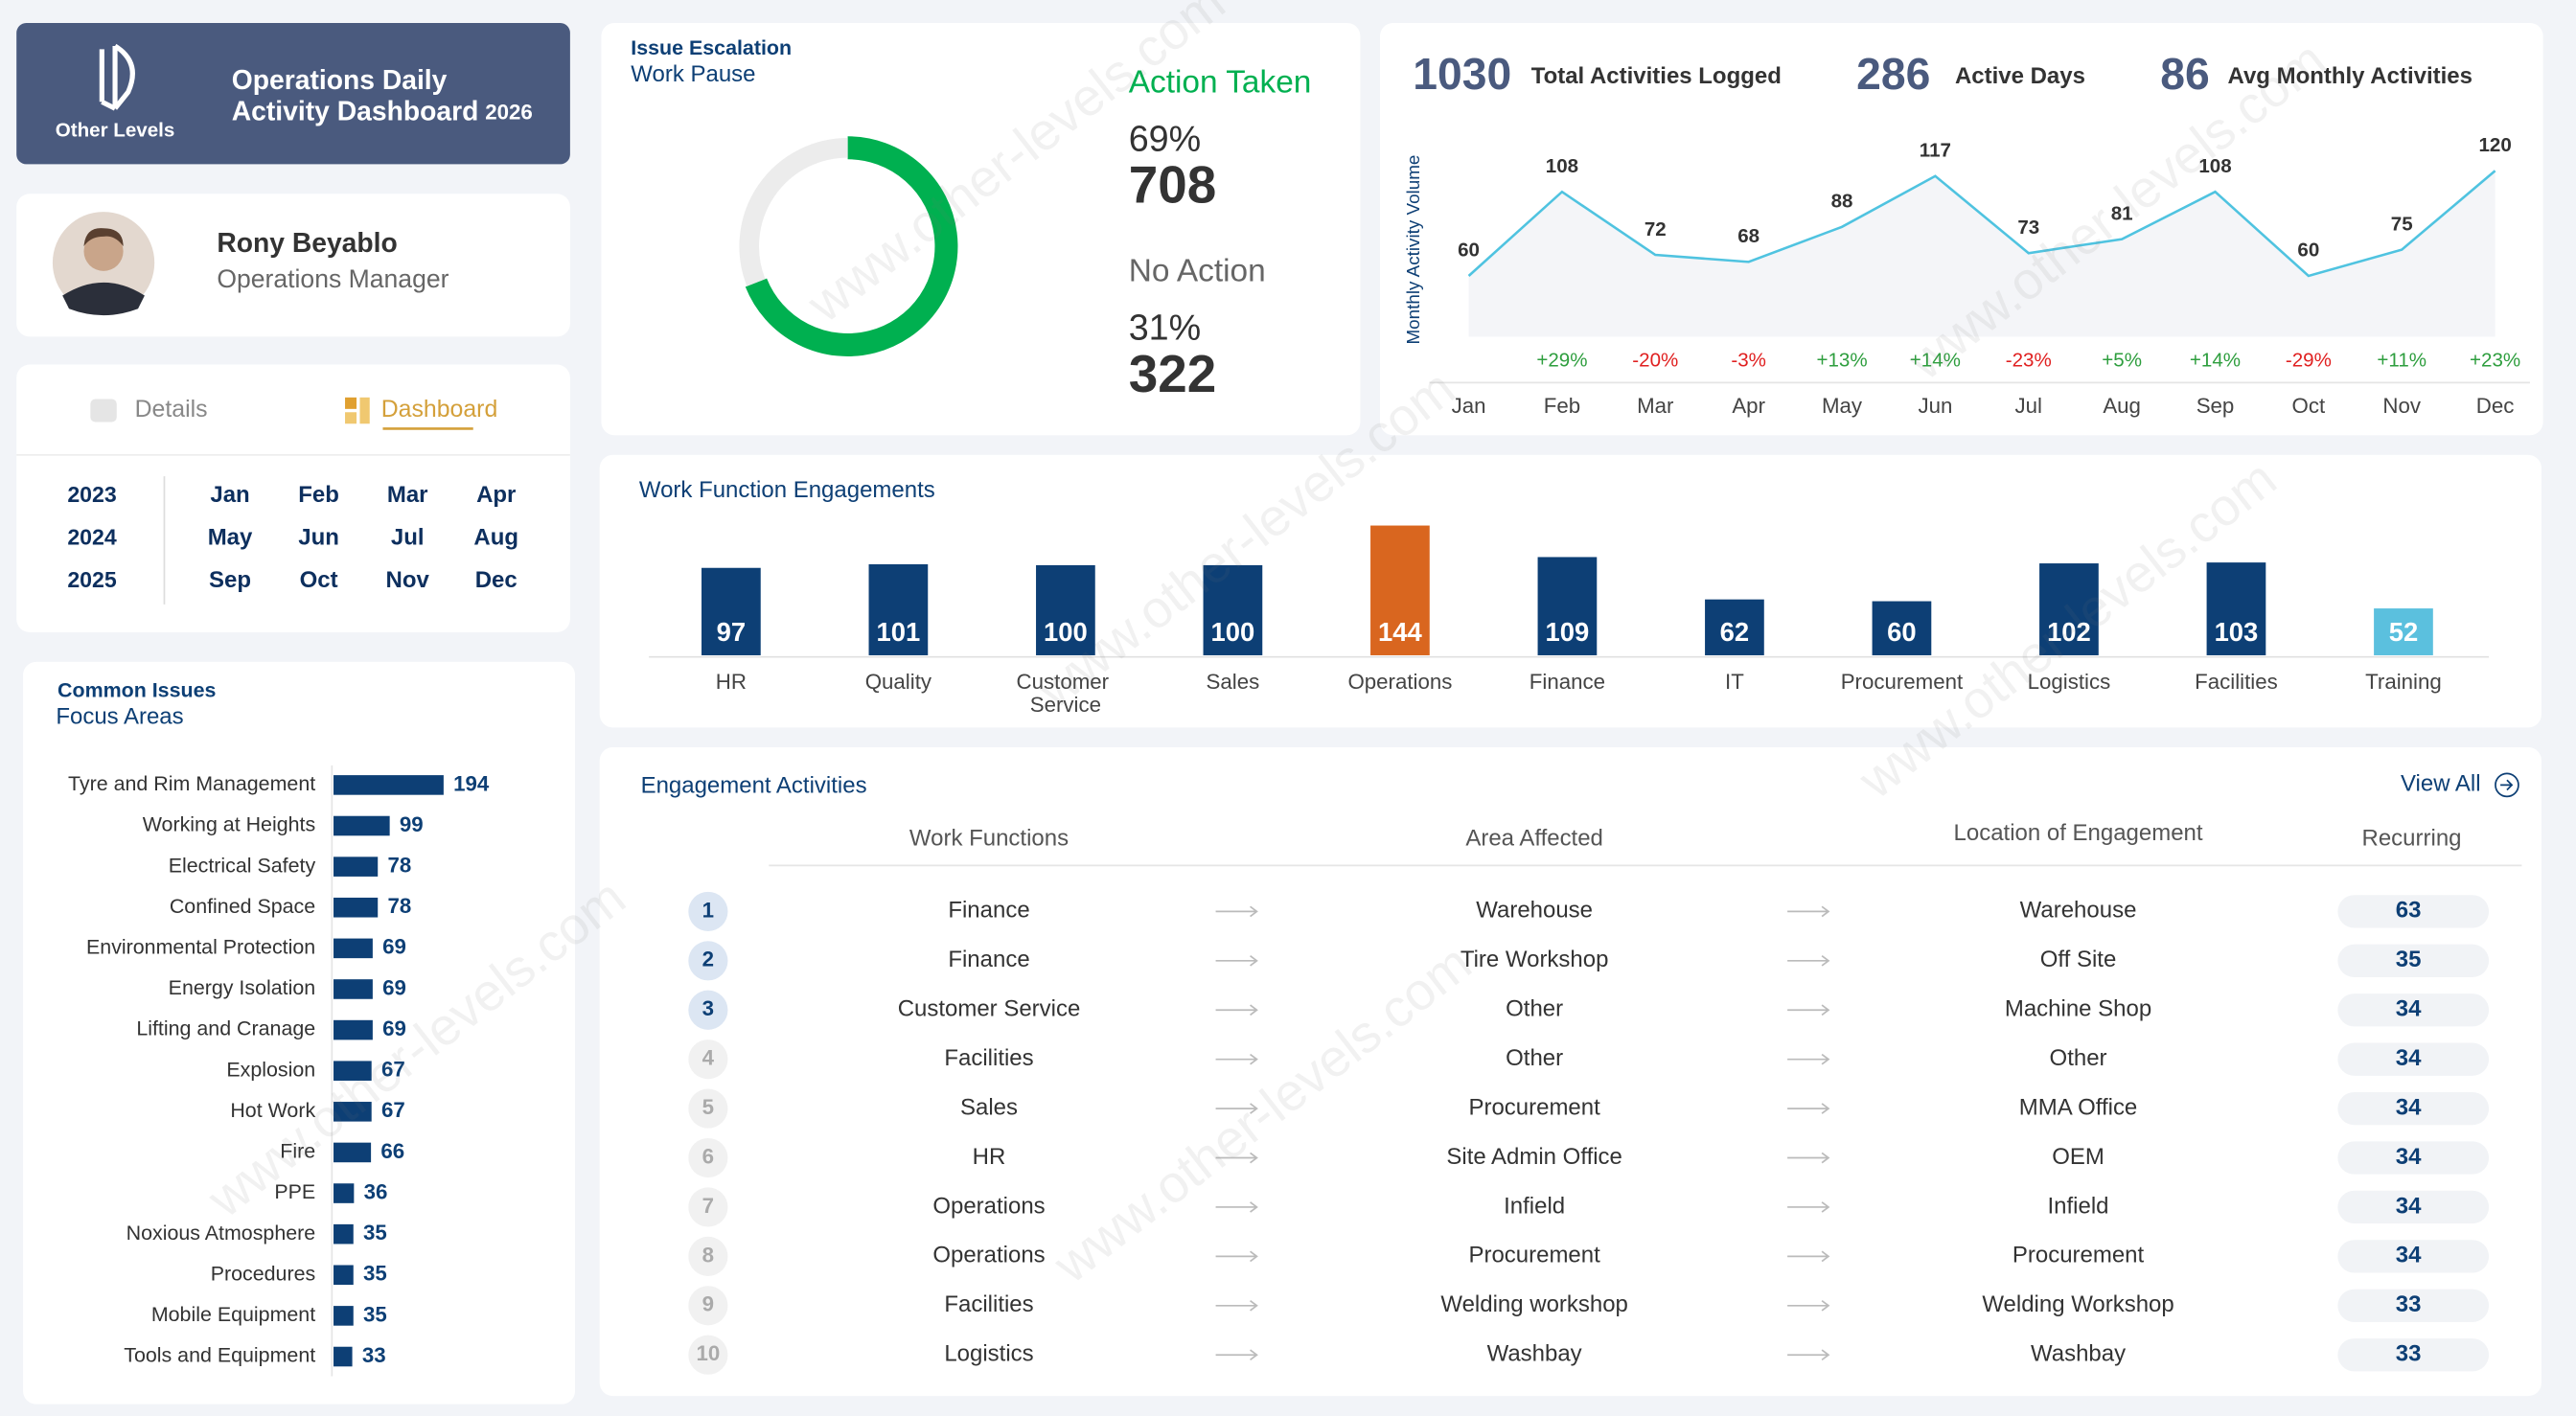  What do you see at coordinates (2184, 74) in the screenshot?
I see `kpi-value: 86` at bounding box center [2184, 74].